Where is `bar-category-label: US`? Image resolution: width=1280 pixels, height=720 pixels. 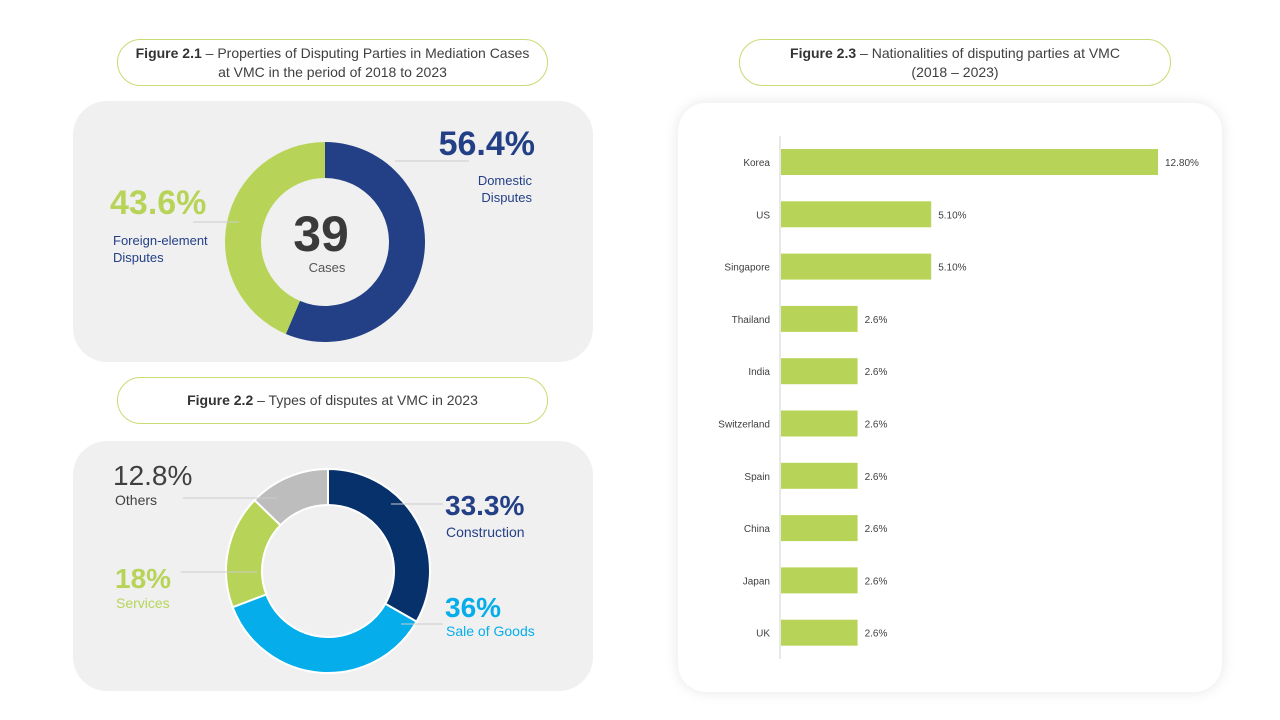 bar-category-label: US is located at coordinates (763, 215).